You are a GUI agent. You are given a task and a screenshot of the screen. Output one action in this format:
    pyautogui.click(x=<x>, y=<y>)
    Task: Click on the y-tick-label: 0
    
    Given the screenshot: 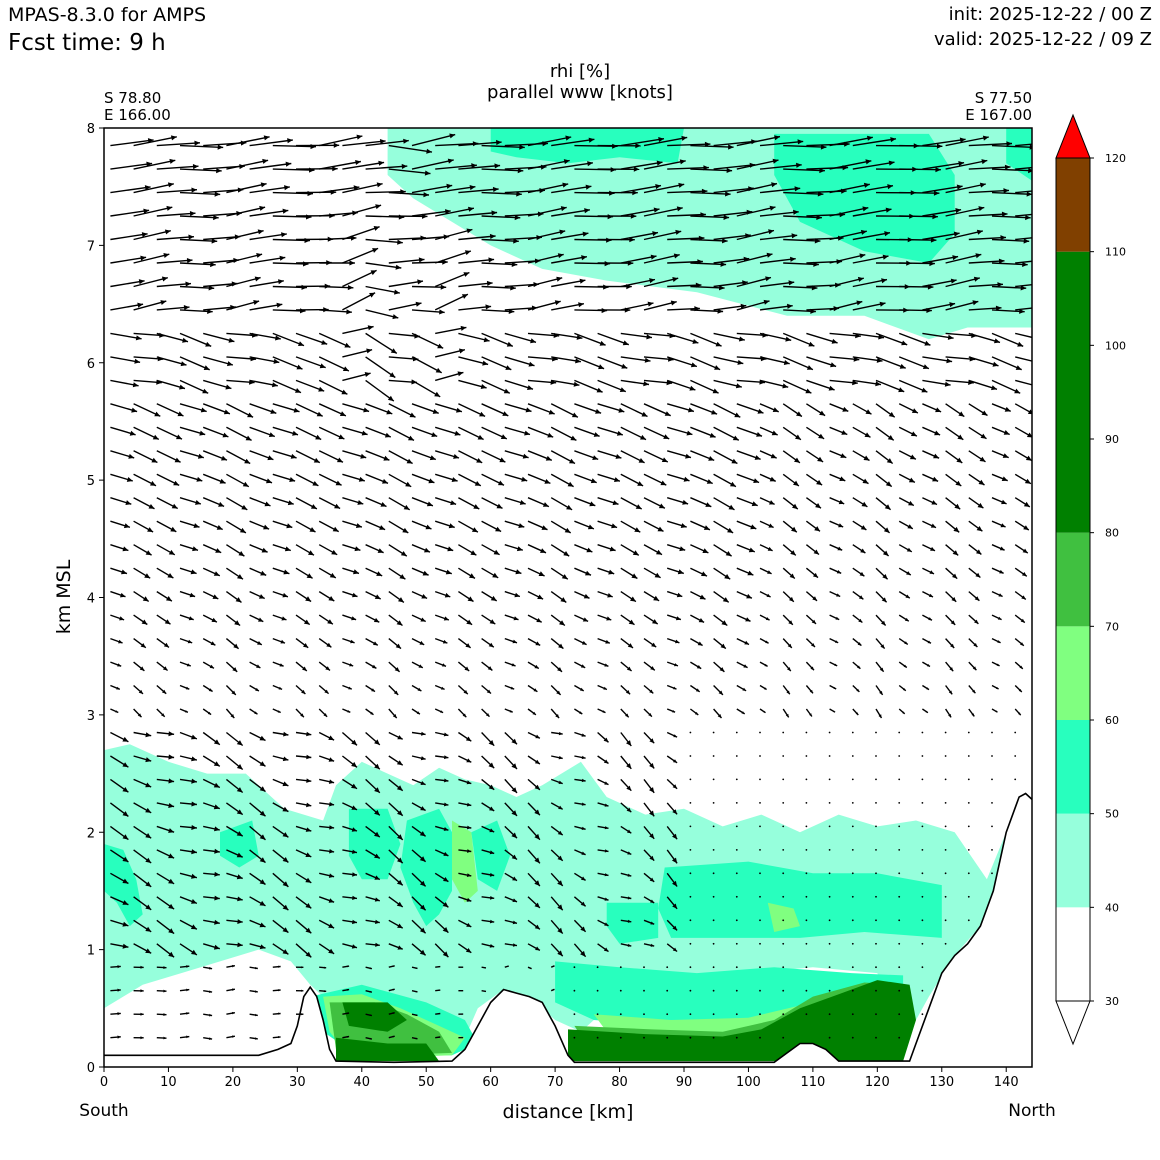 What is the action you would take?
    pyautogui.click(x=91, y=1068)
    